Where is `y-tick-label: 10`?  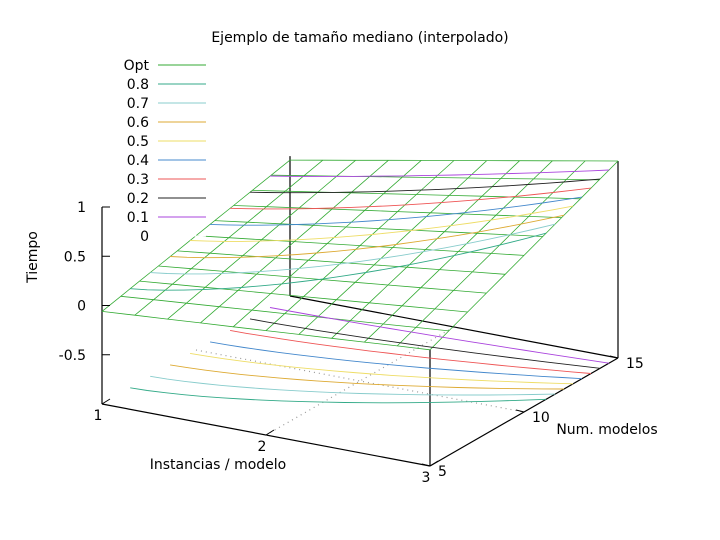 y-tick-label: 10 is located at coordinates (541, 418).